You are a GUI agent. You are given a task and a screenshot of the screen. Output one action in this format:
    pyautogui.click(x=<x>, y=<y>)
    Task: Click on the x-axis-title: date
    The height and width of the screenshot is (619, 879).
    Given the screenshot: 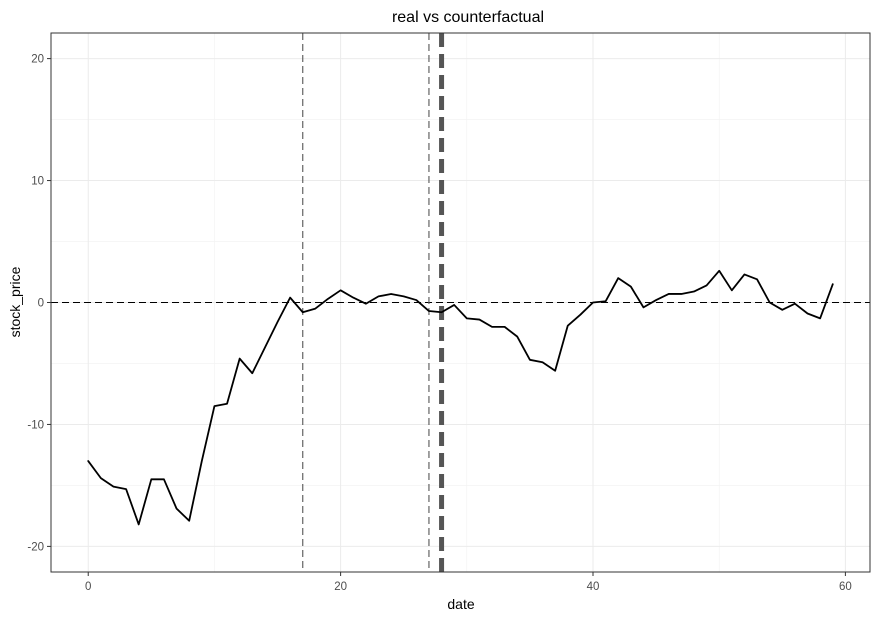 What is the action you would take?
    pyautogui.click(x=460, y=604)
    